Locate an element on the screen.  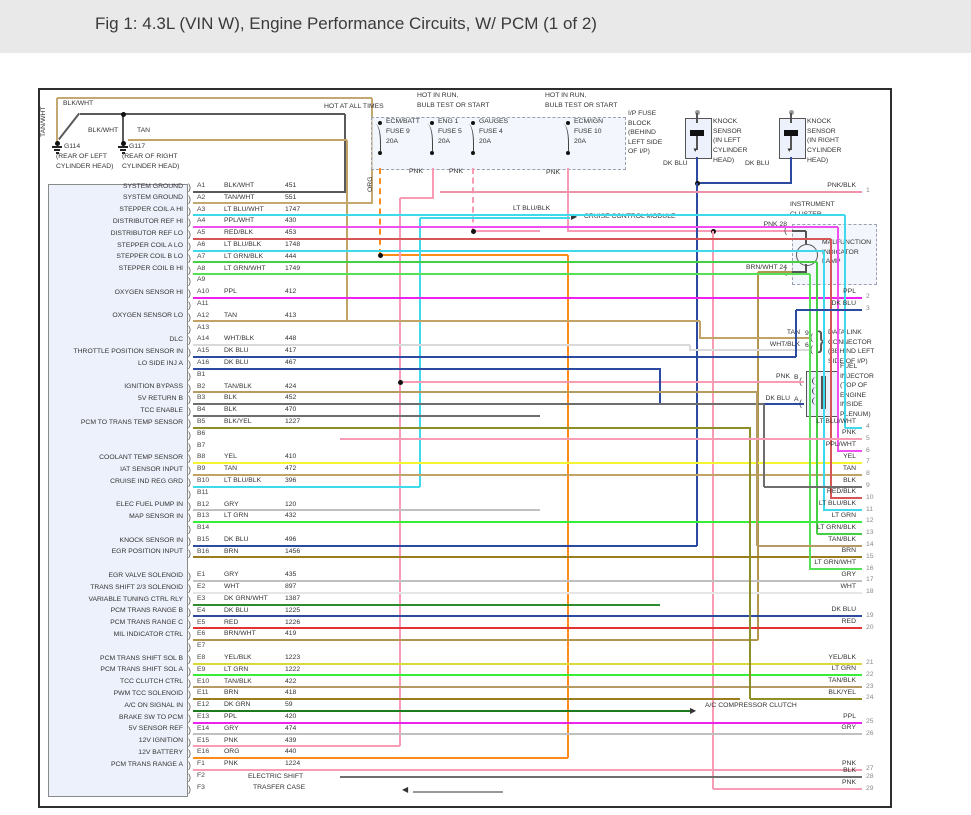
fuse-rating: 20A is located at coordinates (444, 141).